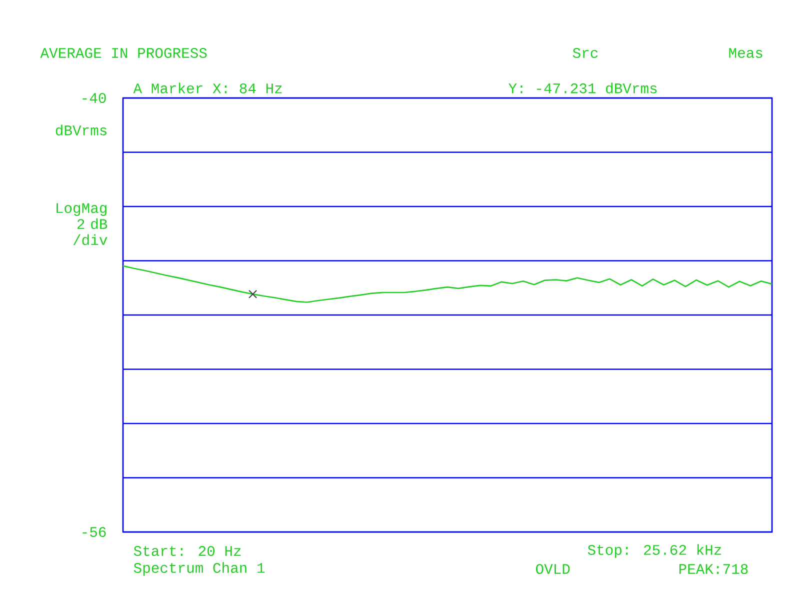  Describe the element at coordinates (553, 569) in the screenshot. I see `text: OVLD` at that location.